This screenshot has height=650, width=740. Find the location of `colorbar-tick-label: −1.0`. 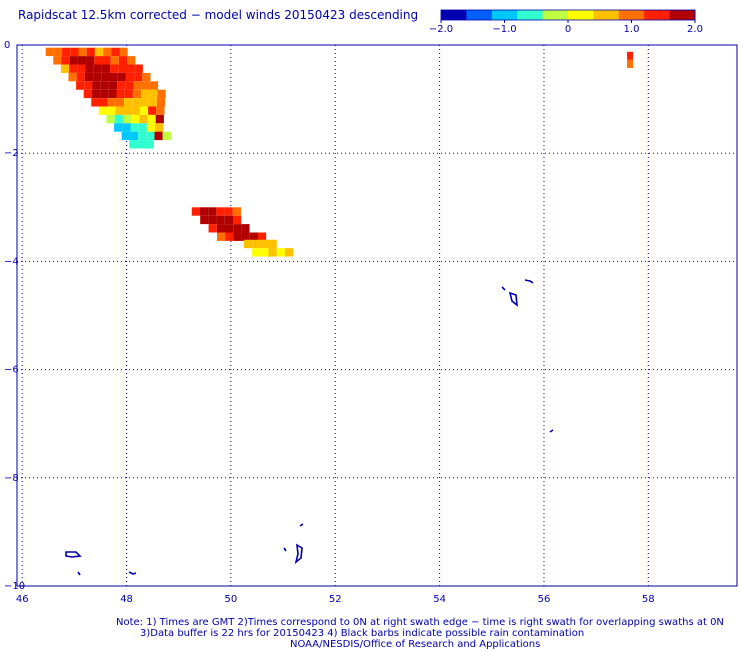

colorbar-tick-label: −1.0 is located at coordinates (504, 29).